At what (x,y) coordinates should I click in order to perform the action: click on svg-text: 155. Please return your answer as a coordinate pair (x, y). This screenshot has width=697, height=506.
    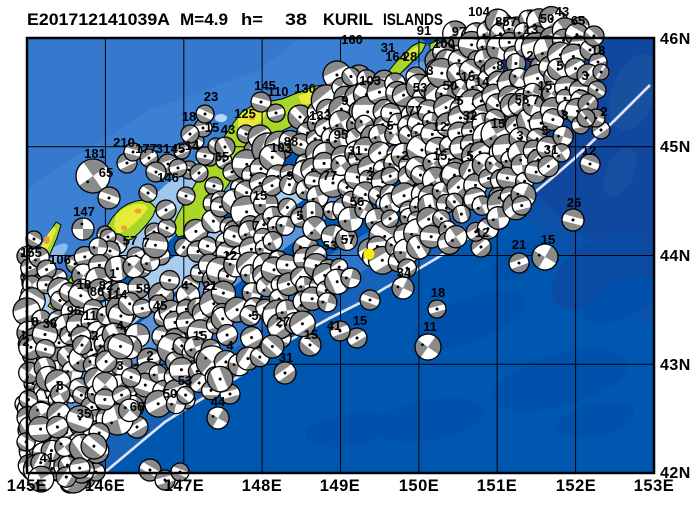
    Looking at the image, I should click on (31, 252).